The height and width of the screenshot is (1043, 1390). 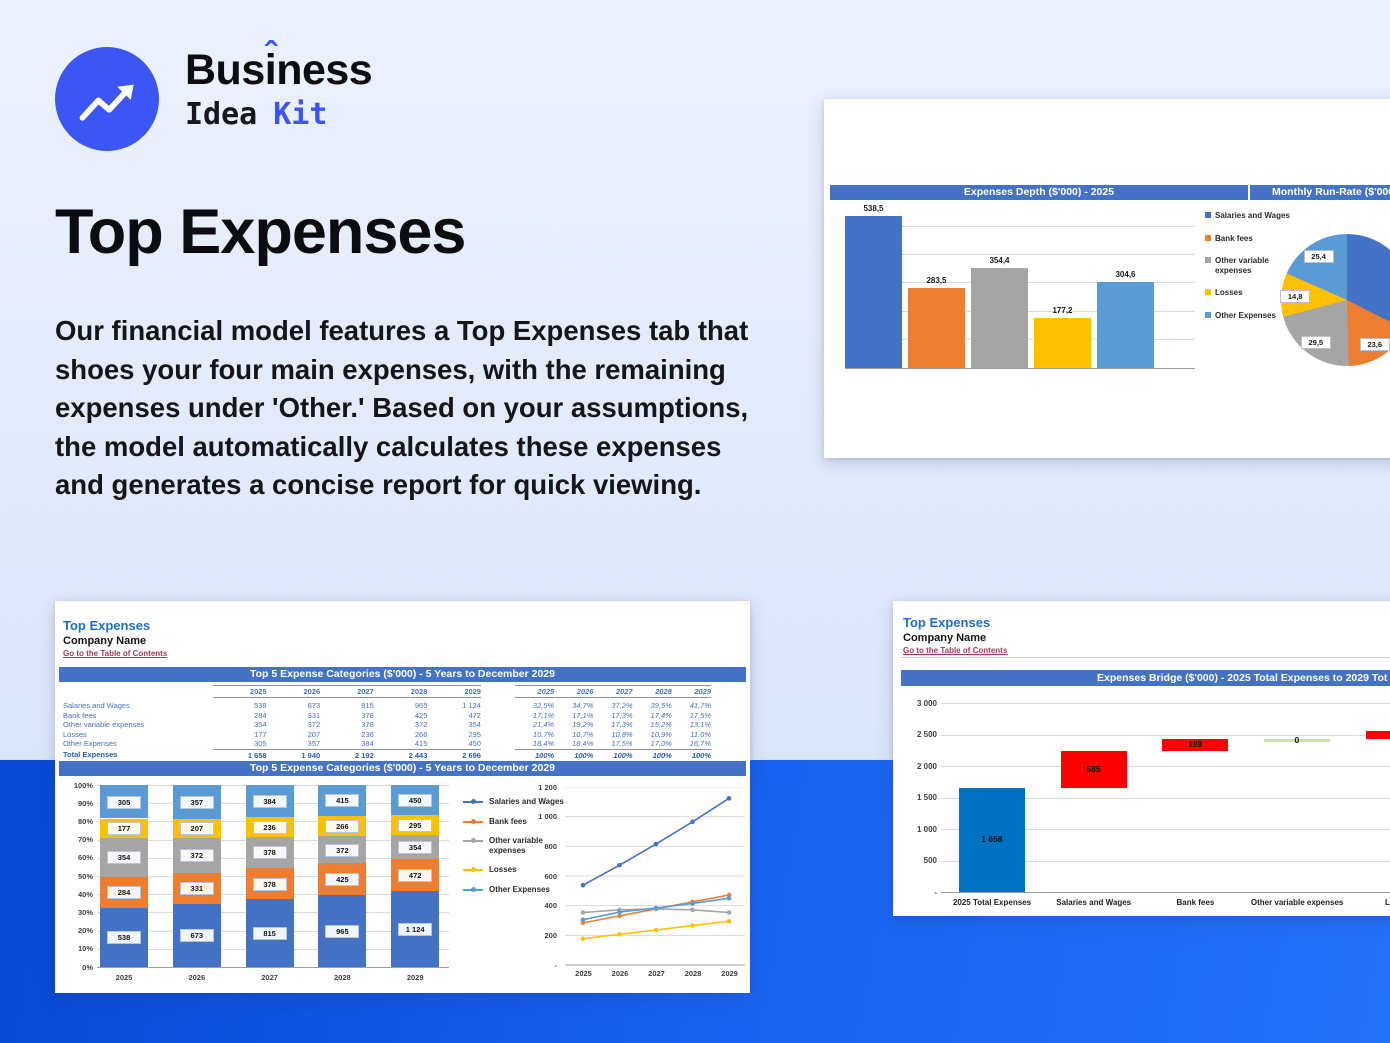 I want to click on segment-value-label: 415, so click(x=342, y=801).